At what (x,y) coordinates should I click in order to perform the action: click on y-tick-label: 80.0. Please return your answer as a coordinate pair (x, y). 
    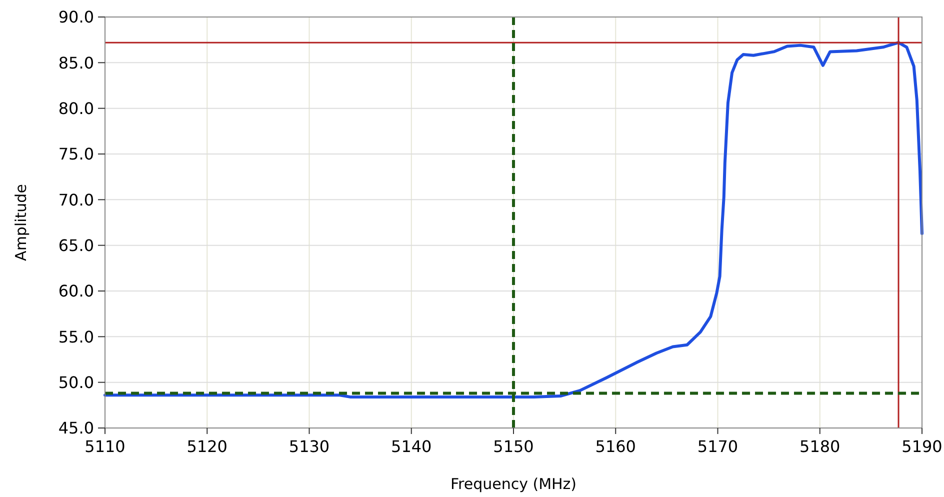
    Looking at the image, I should click on (76, 108).